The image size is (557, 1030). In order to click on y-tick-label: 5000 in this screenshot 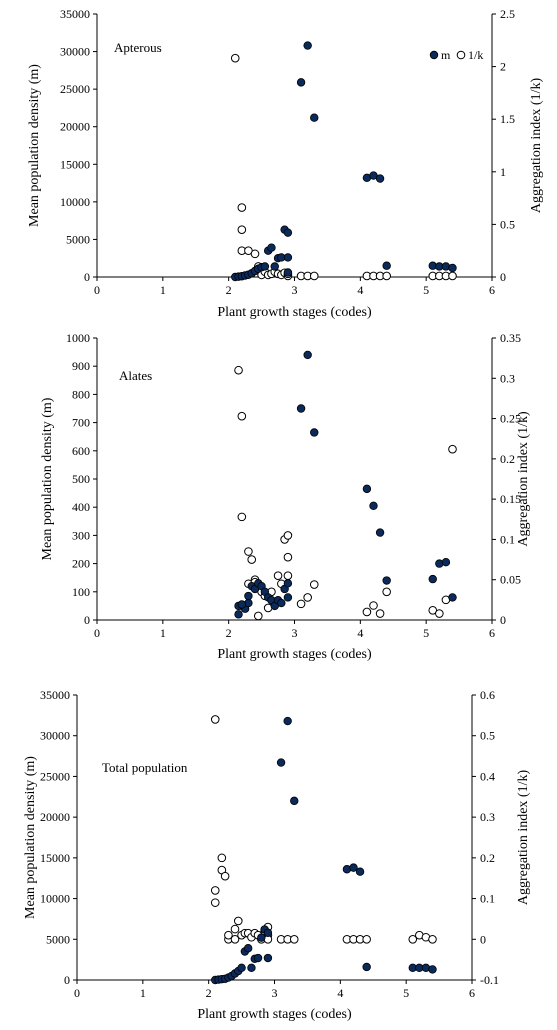, I will do `click(78, 239)`.